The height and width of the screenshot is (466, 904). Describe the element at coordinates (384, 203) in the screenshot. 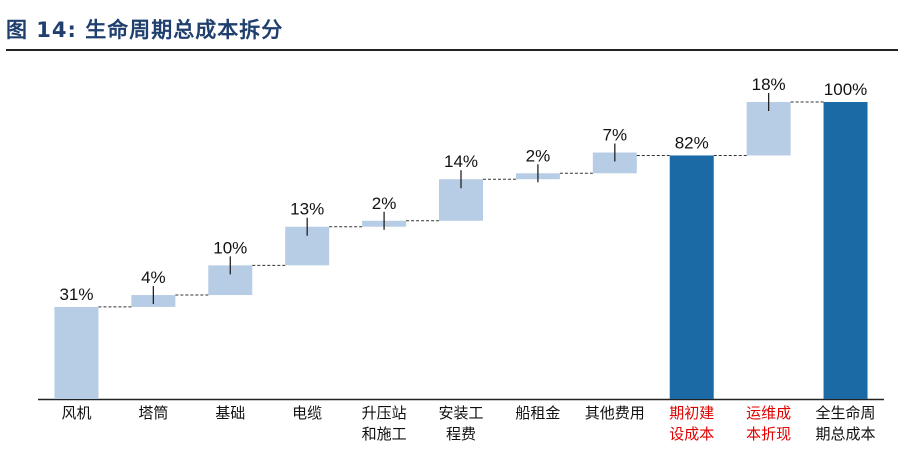

I see `value-label-4: 2%` at that location.